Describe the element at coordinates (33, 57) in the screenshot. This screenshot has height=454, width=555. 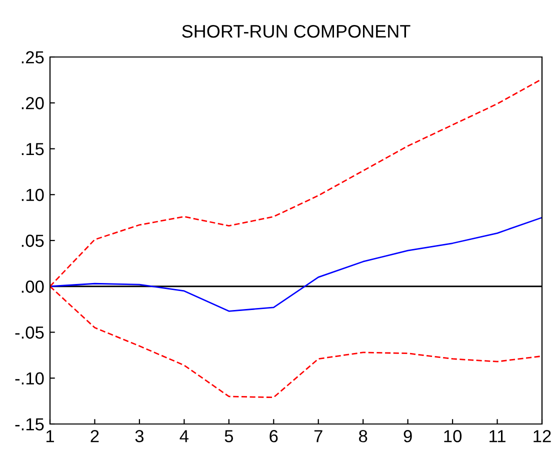
I see `y-tick-label: .25` at that location.